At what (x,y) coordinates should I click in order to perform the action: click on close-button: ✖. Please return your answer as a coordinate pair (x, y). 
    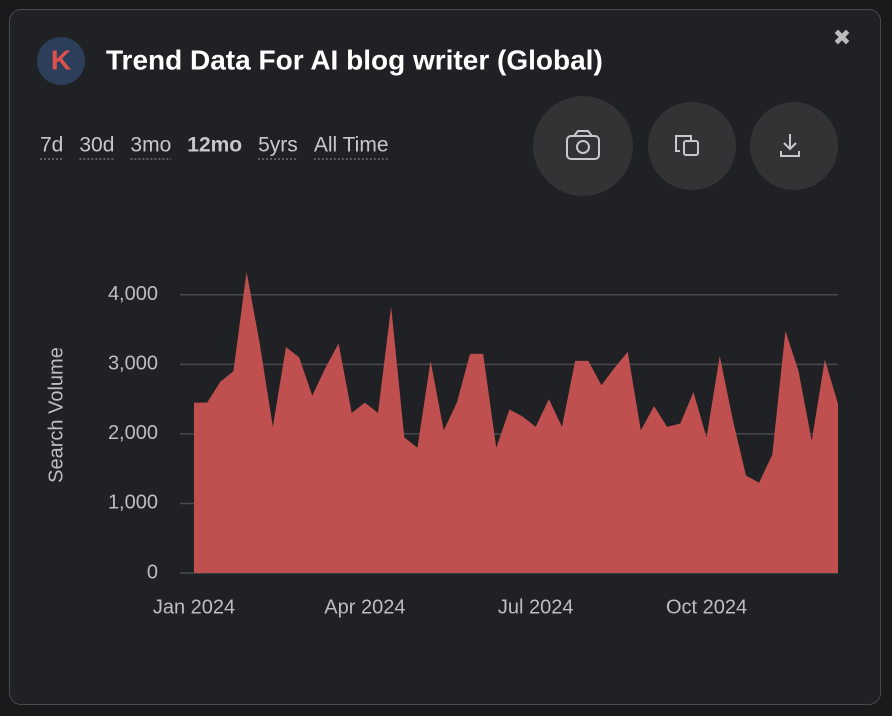
    Looking at the image, I should click on (842, 37).